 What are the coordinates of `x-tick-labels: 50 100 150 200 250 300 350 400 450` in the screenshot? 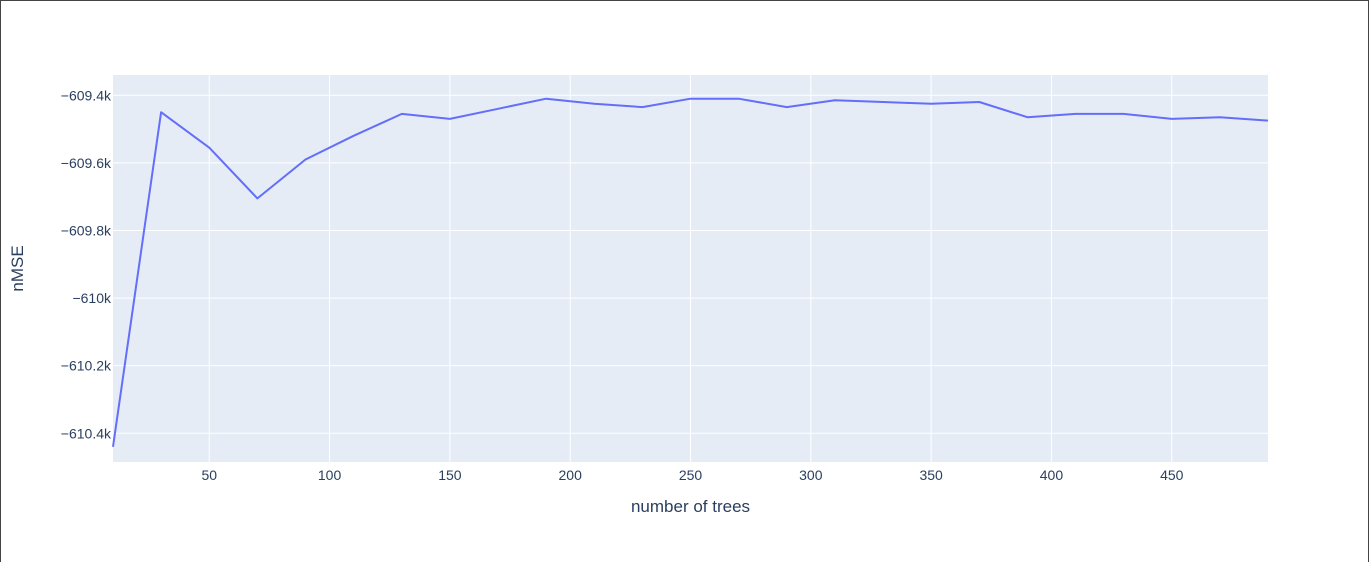 It's located at (692, 475).